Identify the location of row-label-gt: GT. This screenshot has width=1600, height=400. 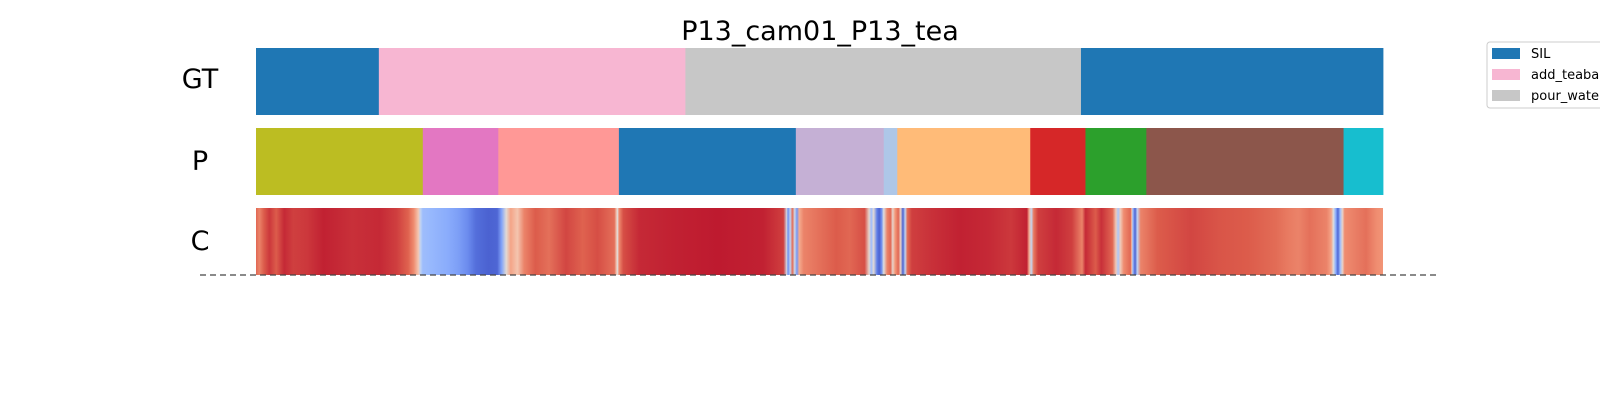
(200, 79).